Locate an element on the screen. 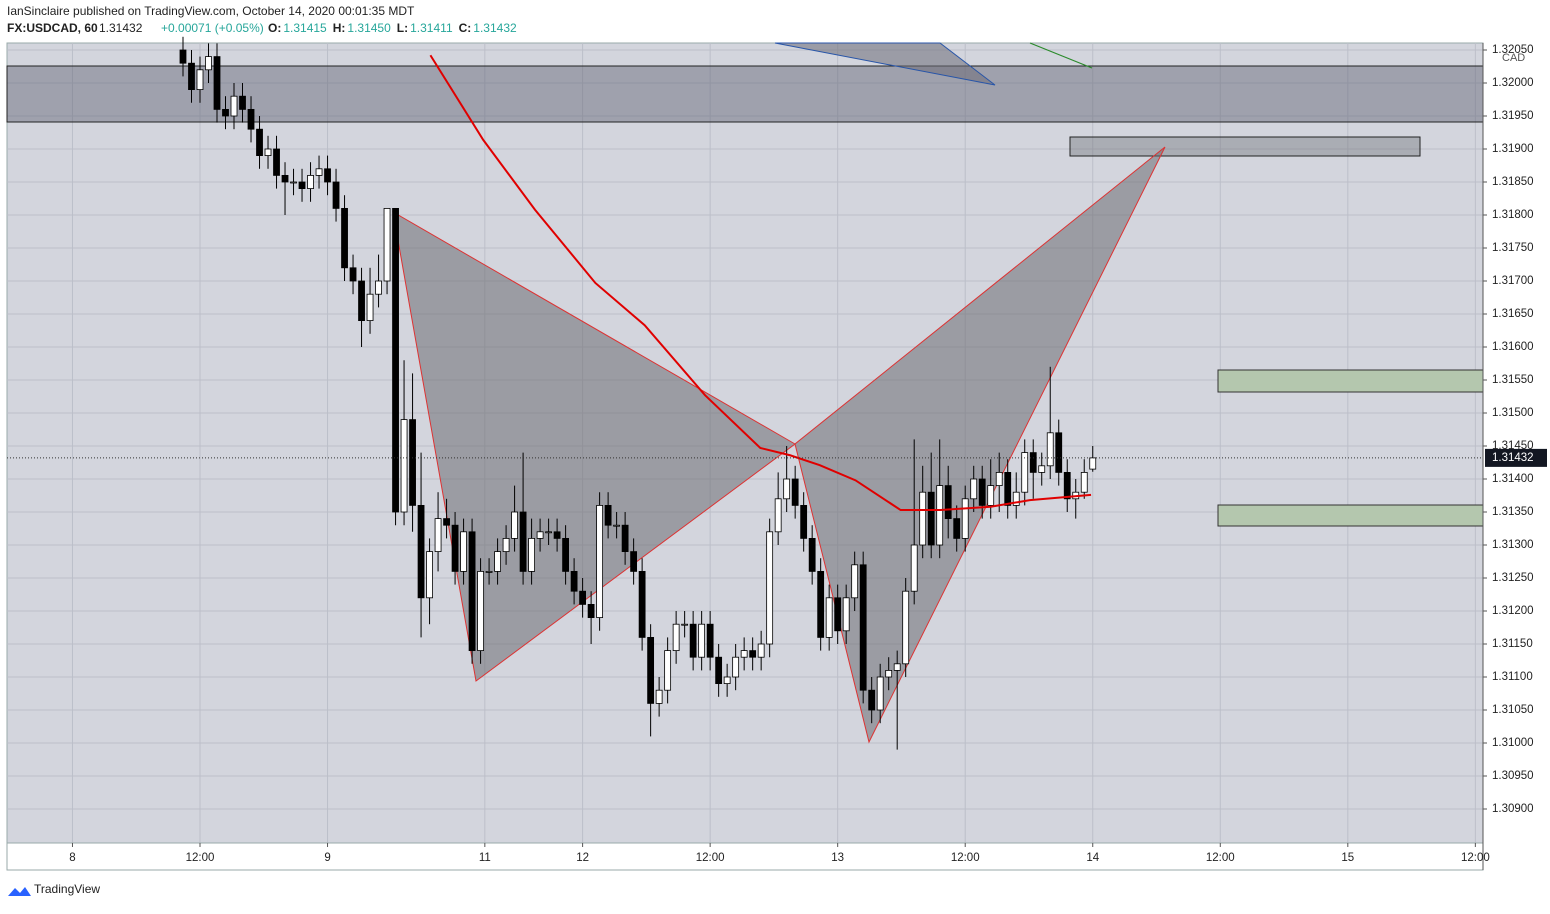 The height and width of the screenshot is (914, 1550). ohlc-label: C: is located at coordinates (465, 28).